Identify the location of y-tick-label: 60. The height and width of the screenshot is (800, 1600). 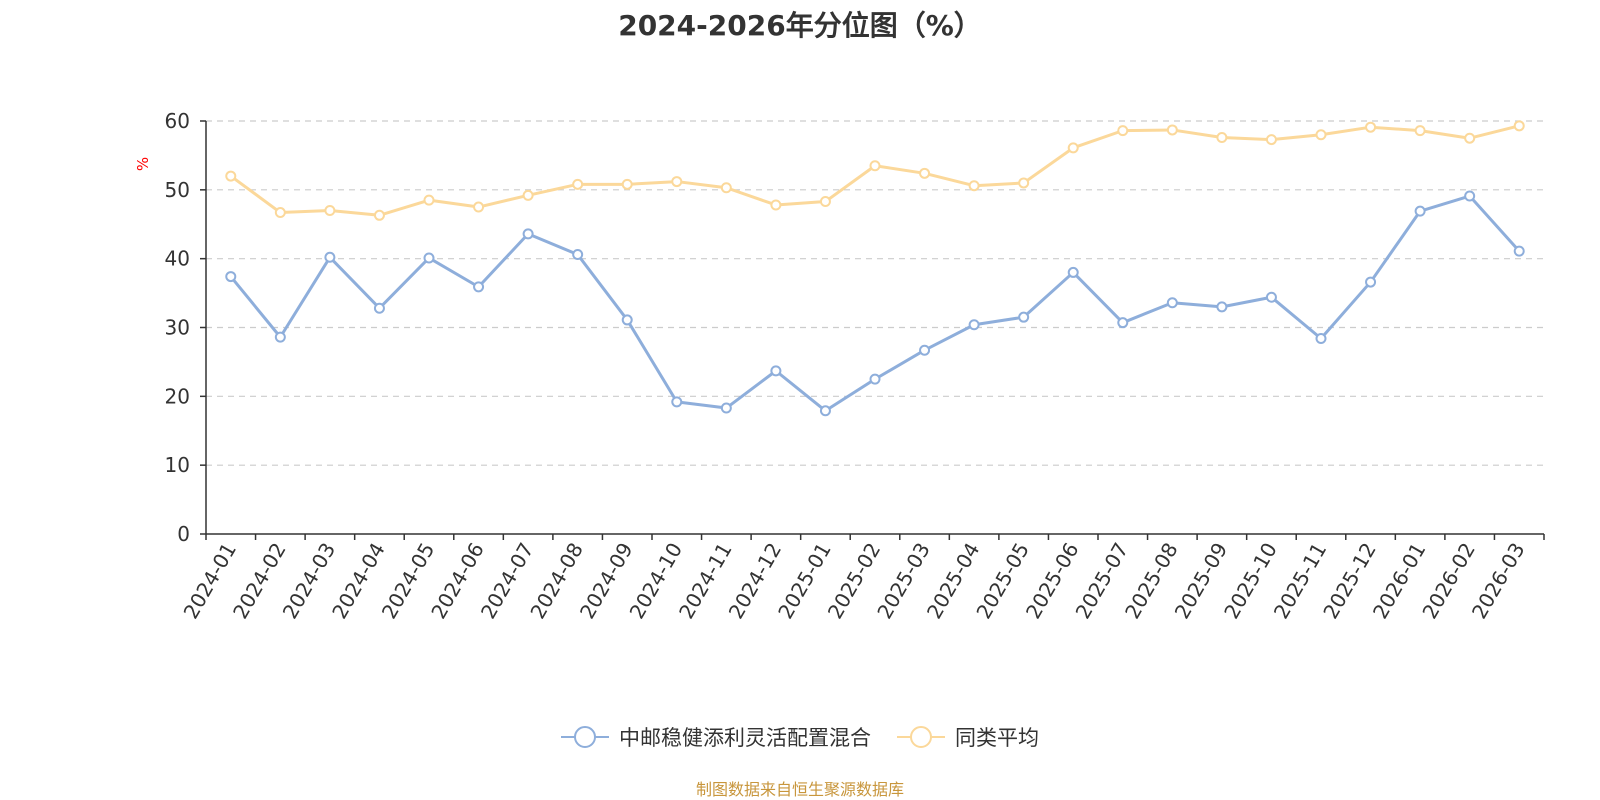
(177, 121).